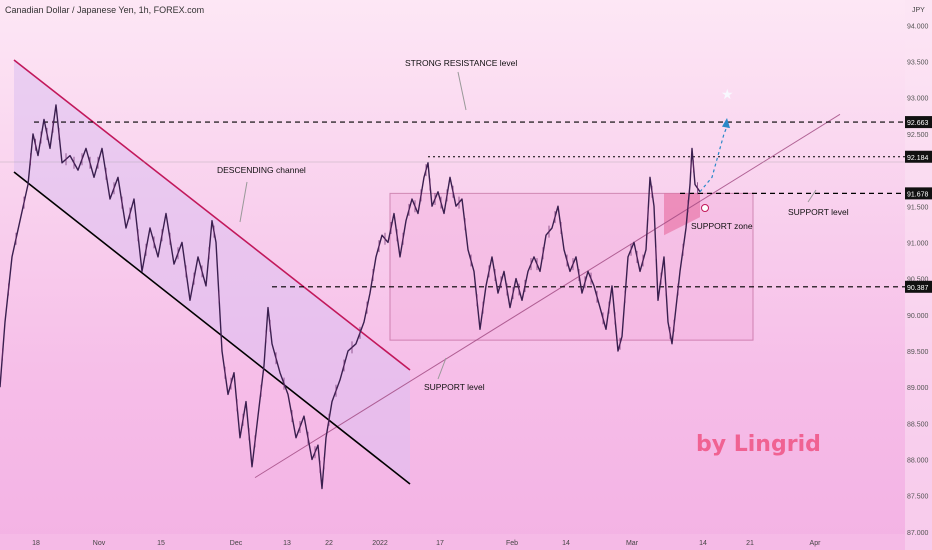 The height and width of the screenshot is (550, 932). I want to click on y-tick-label: 87.000, so click(918, 533).